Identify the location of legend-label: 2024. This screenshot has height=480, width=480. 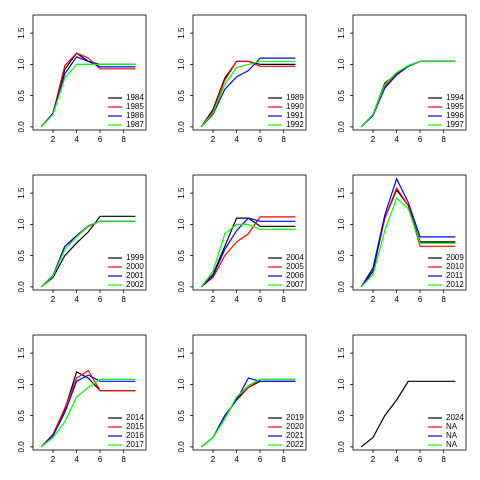
(455, 417).